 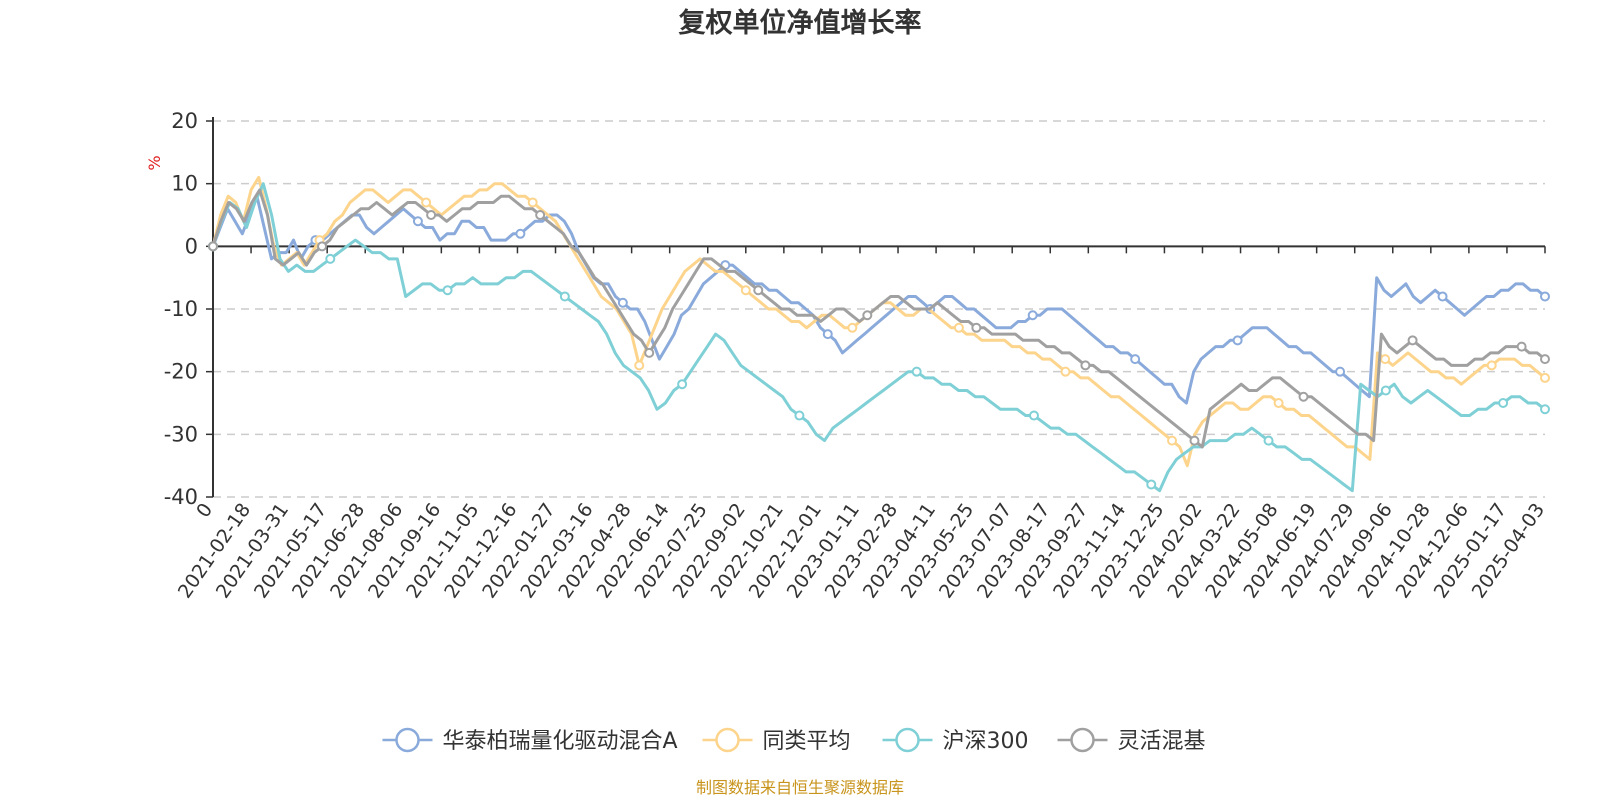 I want to click on chart-title: 复权单位净值增长率, so click(x=800, y=23).